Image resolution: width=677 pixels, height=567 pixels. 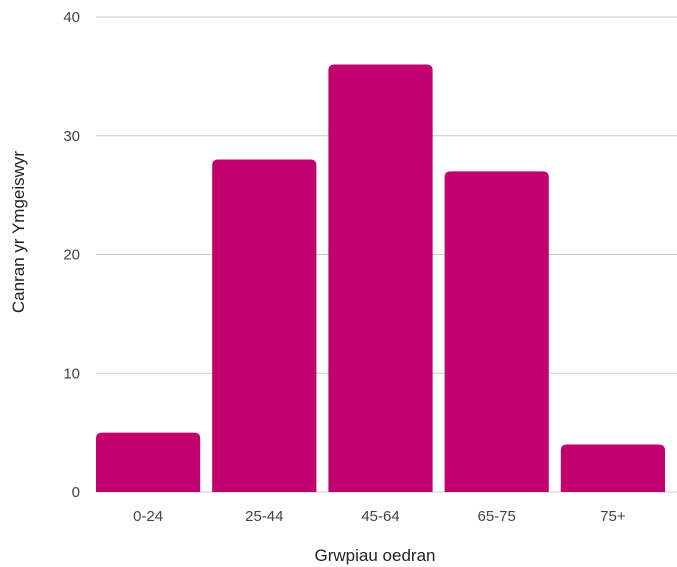 I want to click on y-axis-ticks: 0 10 20 30 40, so click(x=71, y=255).